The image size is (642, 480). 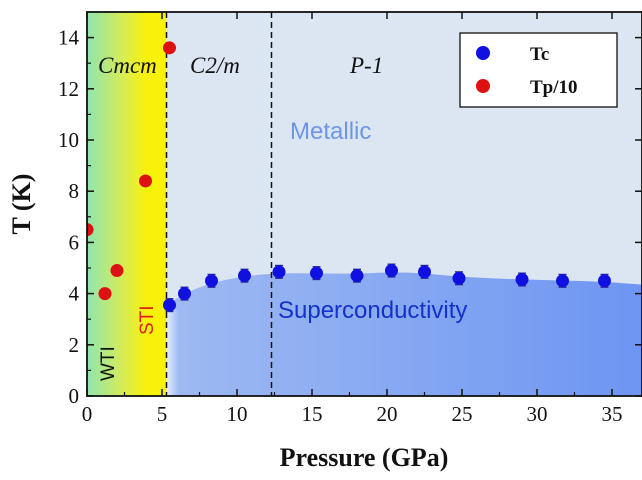 I want to click on phase-label-p1: P-1, so click(x=366, y=65).